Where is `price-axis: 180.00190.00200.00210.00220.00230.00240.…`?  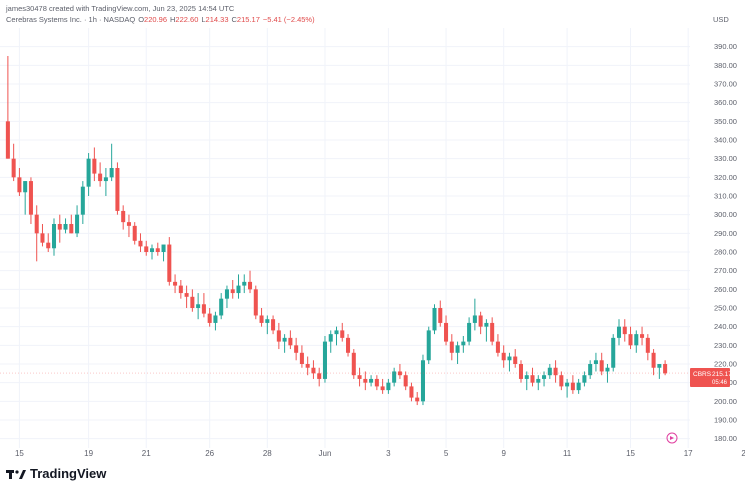
price-axis: 180.00190.00200.00210.00220.00230.00240.… is located at coordinates (725, 242).